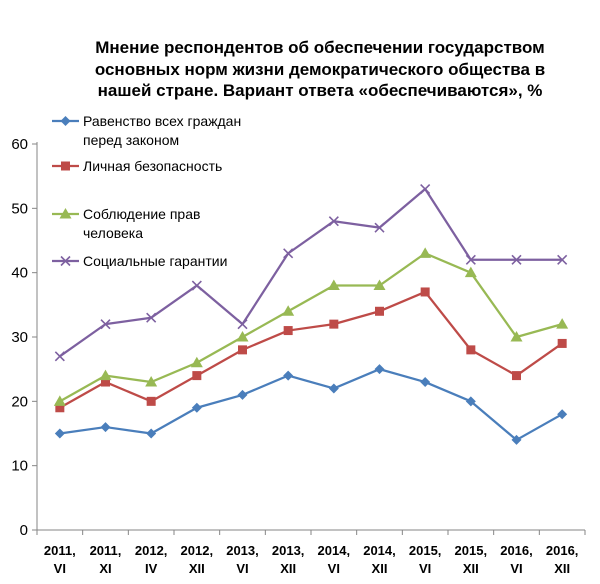 Image resolution: width=600 pixels, height=584 pixels. What do you see at coordinates (131, 140) in the screenshot?
I see `legend-label: перед законом` at bounding box center [131, 140].